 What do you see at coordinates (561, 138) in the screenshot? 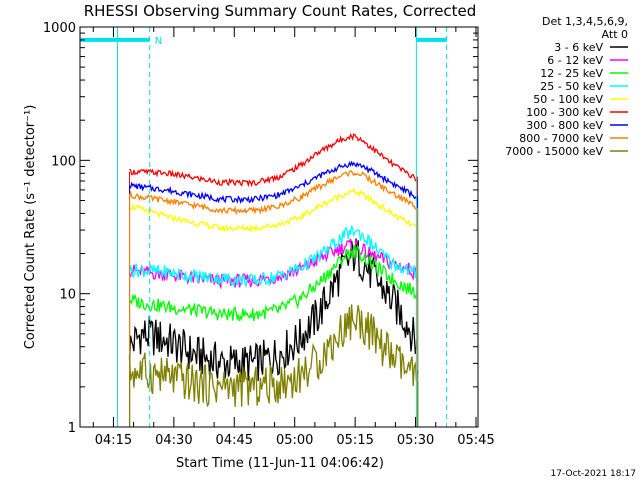
I see `legend-label: 800 - 7000 keV` at bounding box center [561, 138].